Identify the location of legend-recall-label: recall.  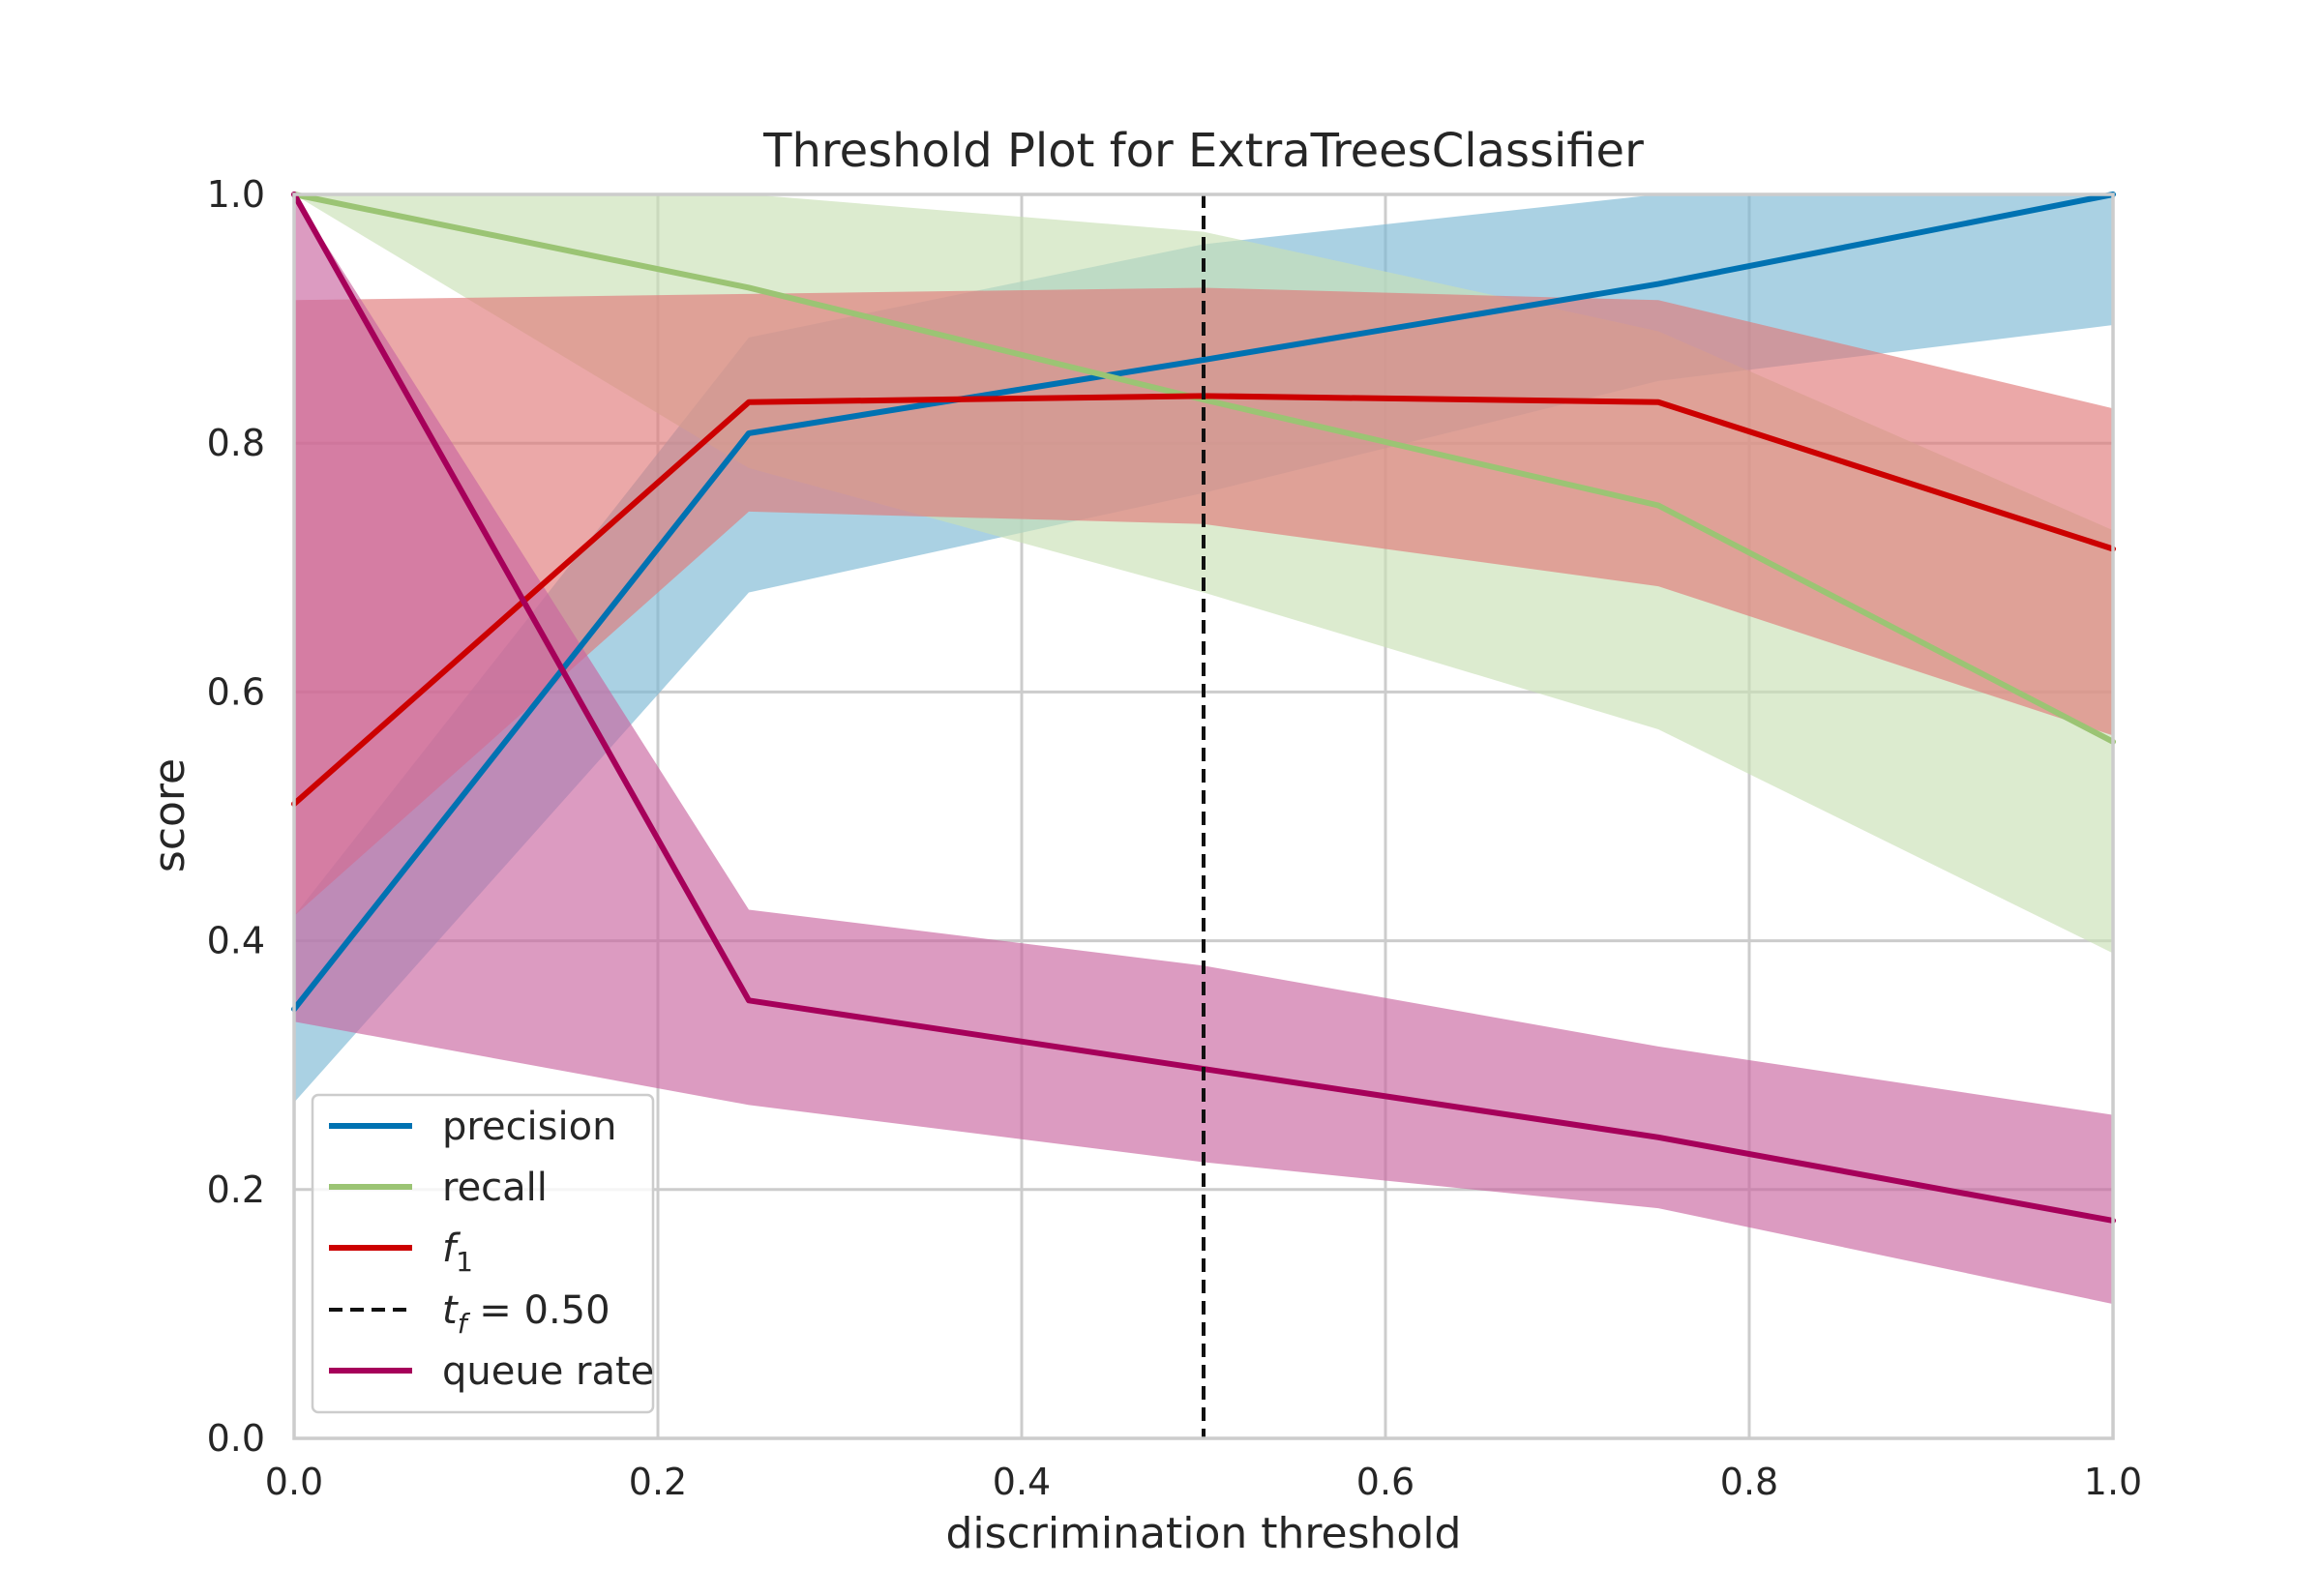
(495, 1188).